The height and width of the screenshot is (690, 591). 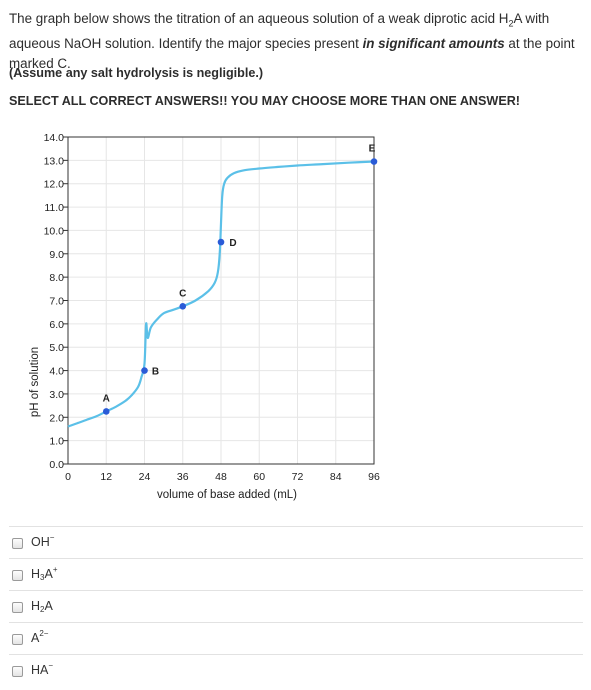 I want to click on point-e-marker, so click(x=374, y=161).